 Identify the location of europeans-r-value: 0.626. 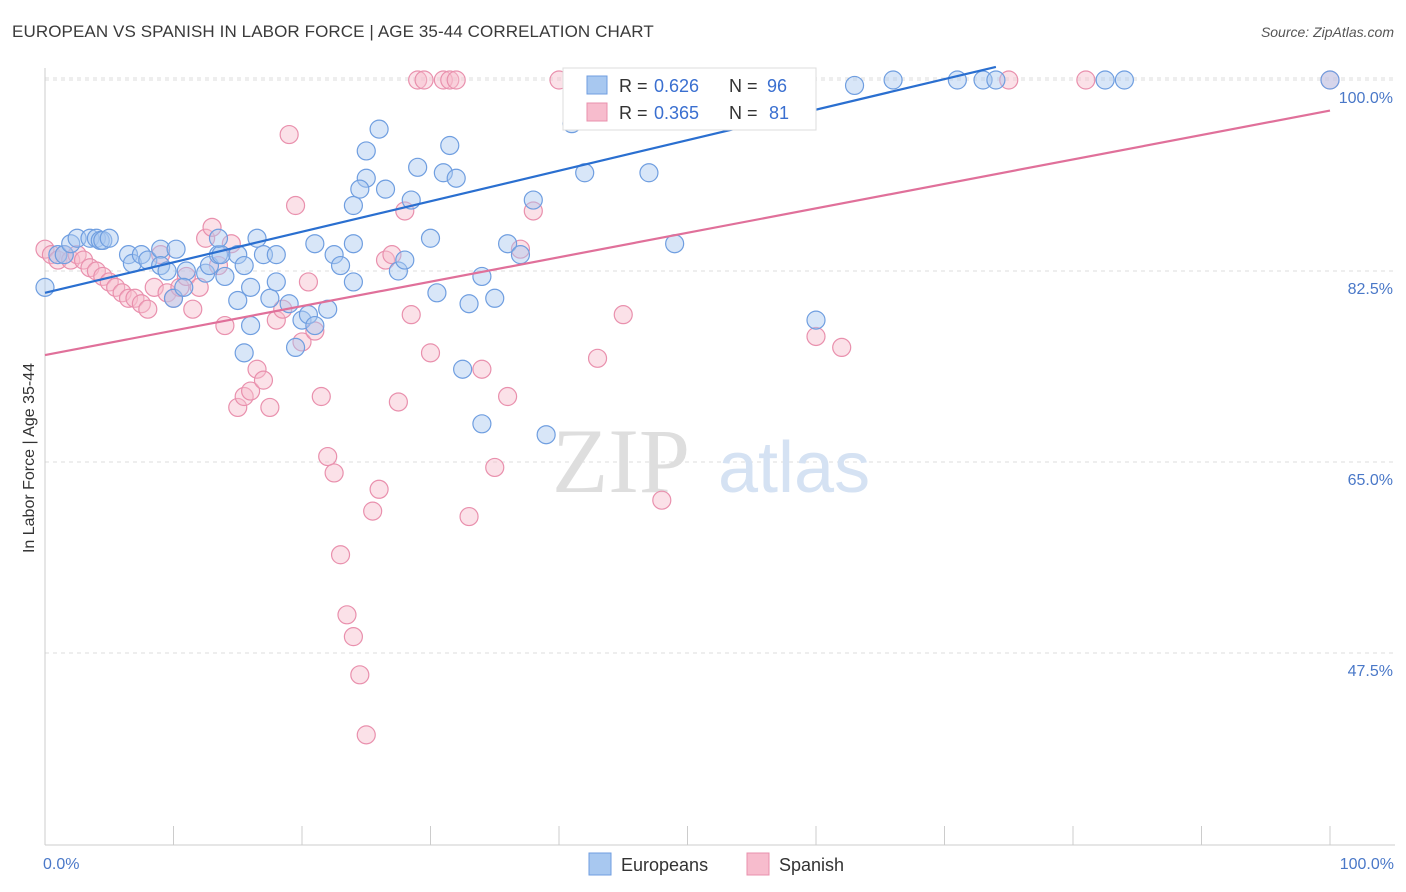
(676, 86).